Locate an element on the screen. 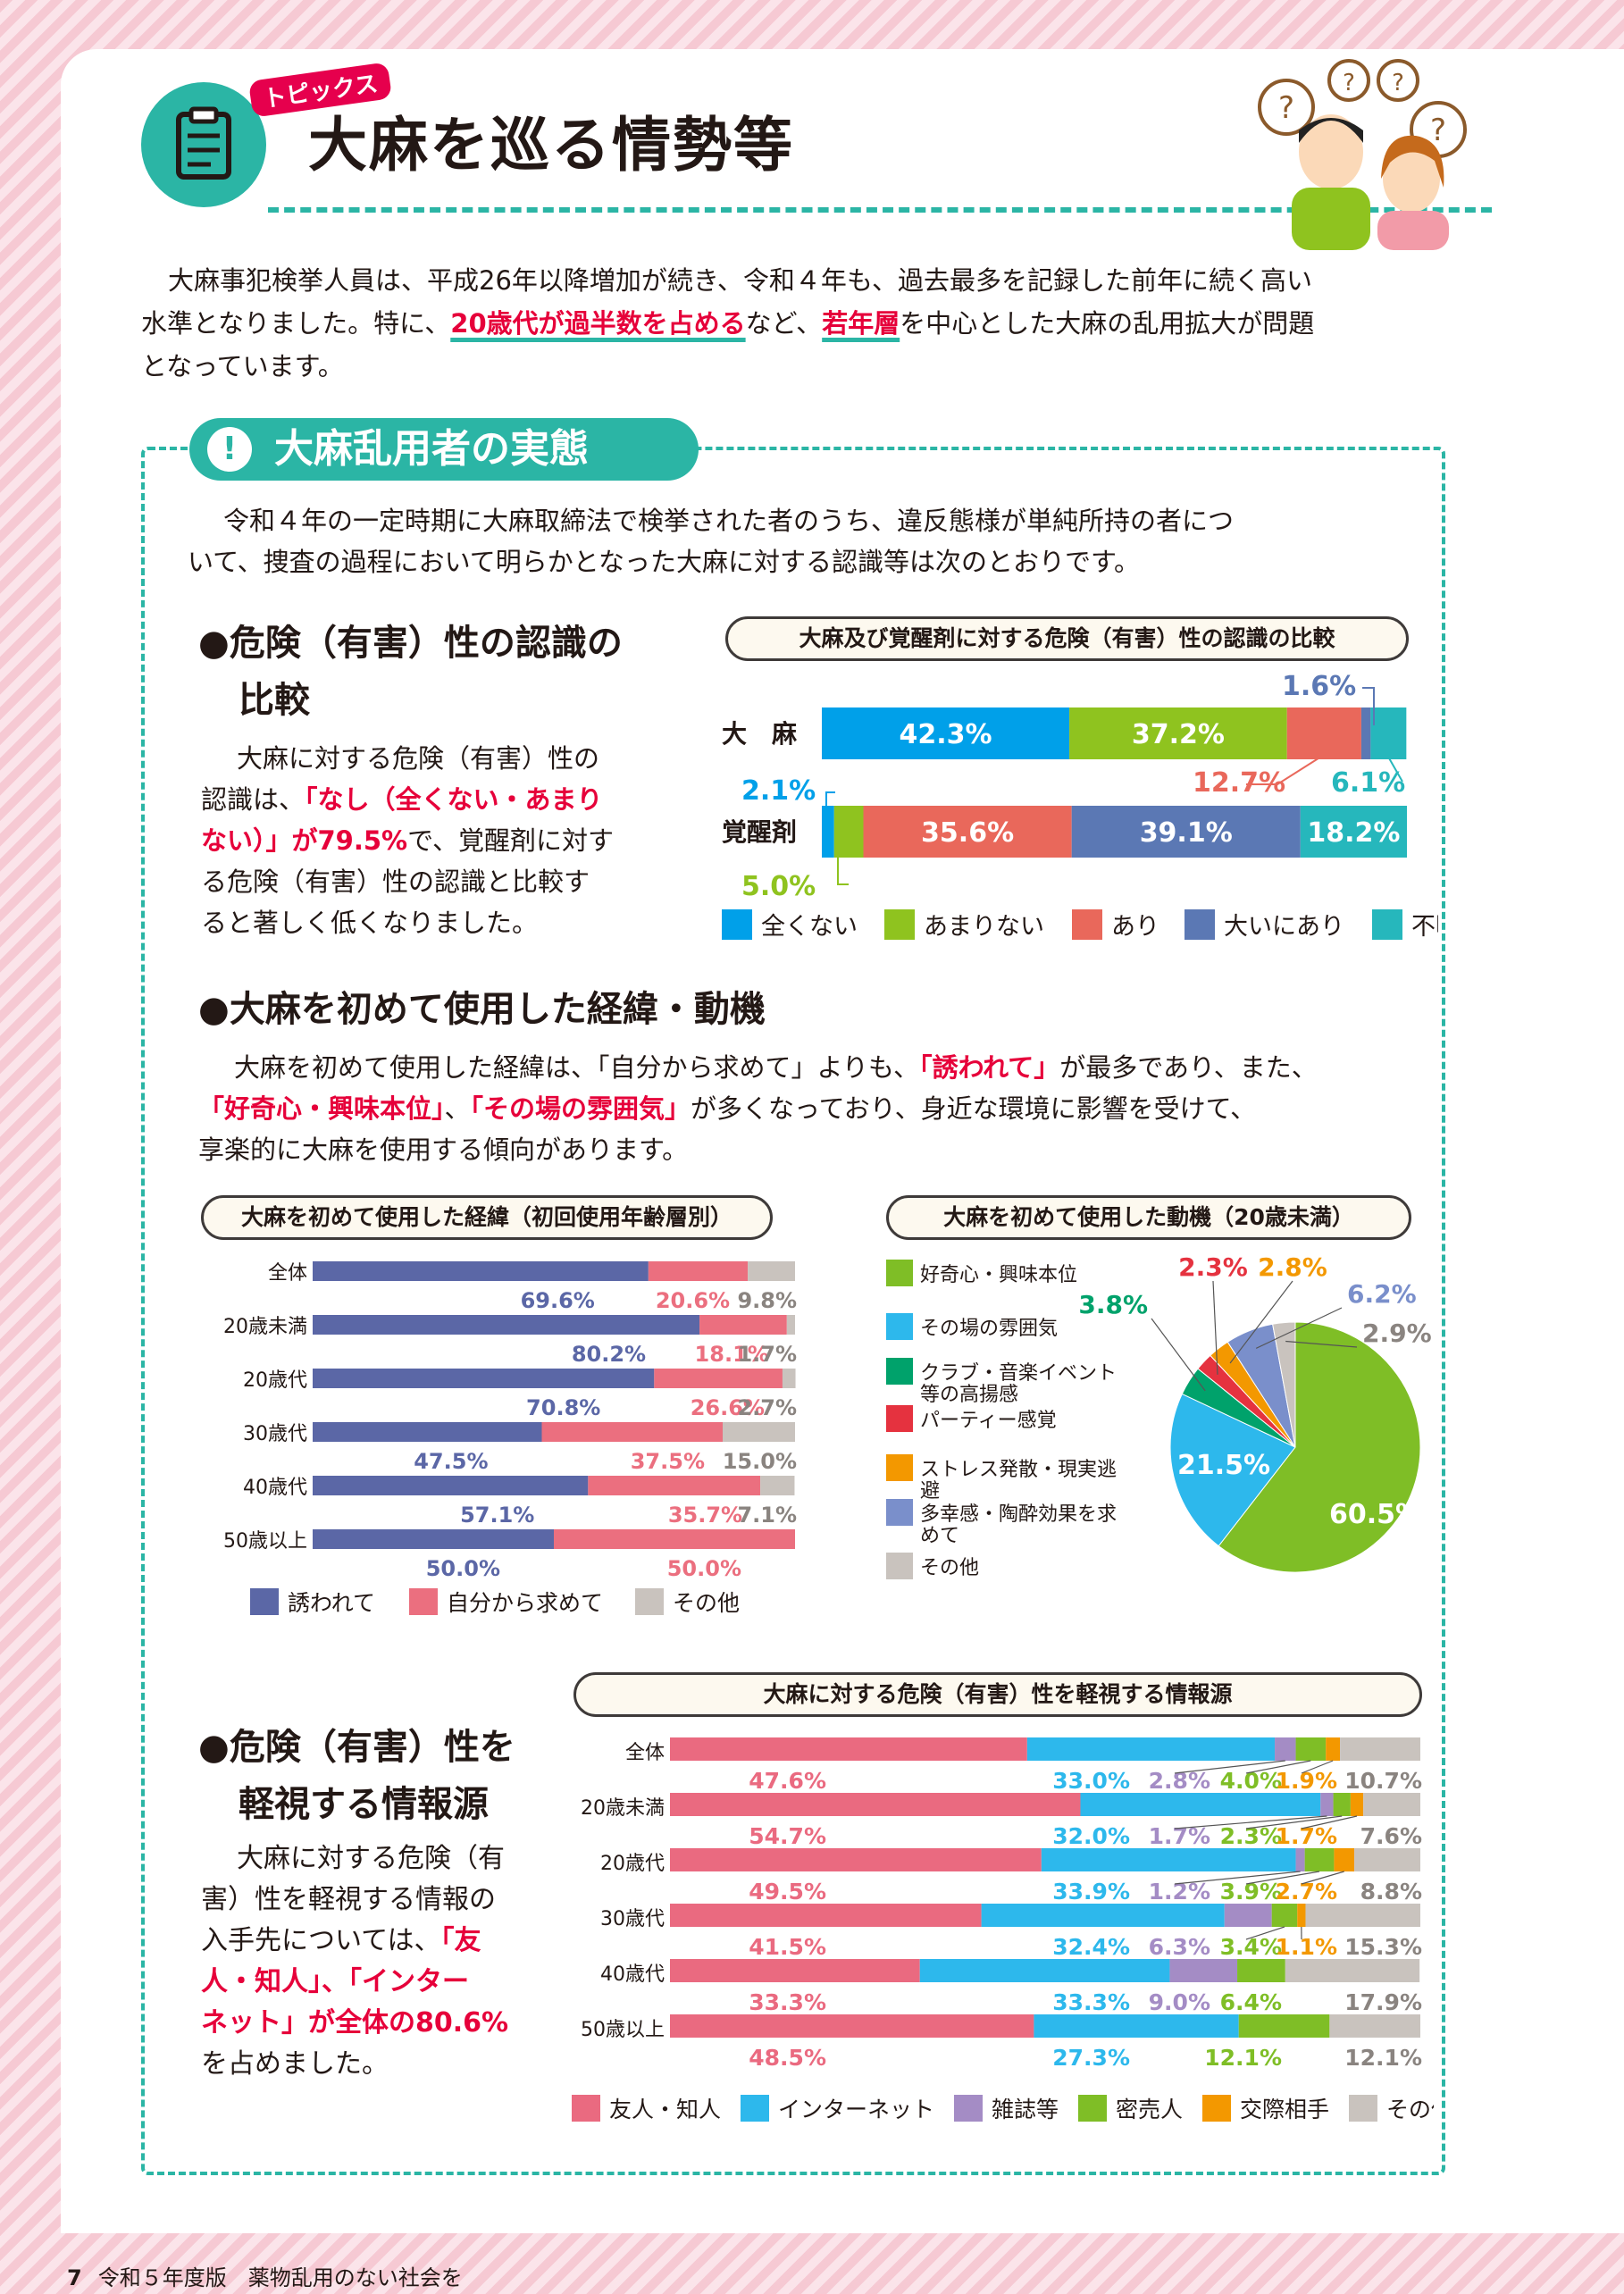 The height and width of the screenshot is (2294, 1624). category-label: 20歳代 is located at coordinates (275, 1380).